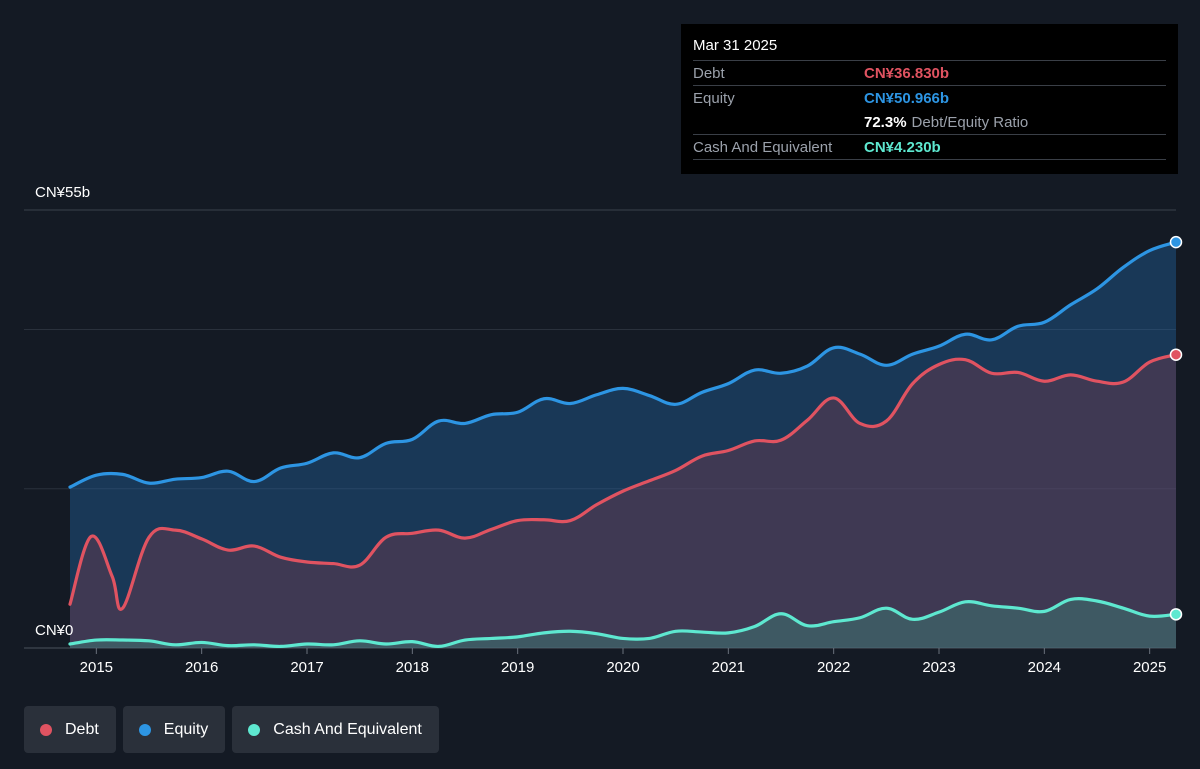 The height and width of the screenshot is (769, 1200). What do you see at coordinates (902, 147) in the screenshot?
I see `tooltip-cash-value: CN¥4.230b` at bounding box center [902, 147].